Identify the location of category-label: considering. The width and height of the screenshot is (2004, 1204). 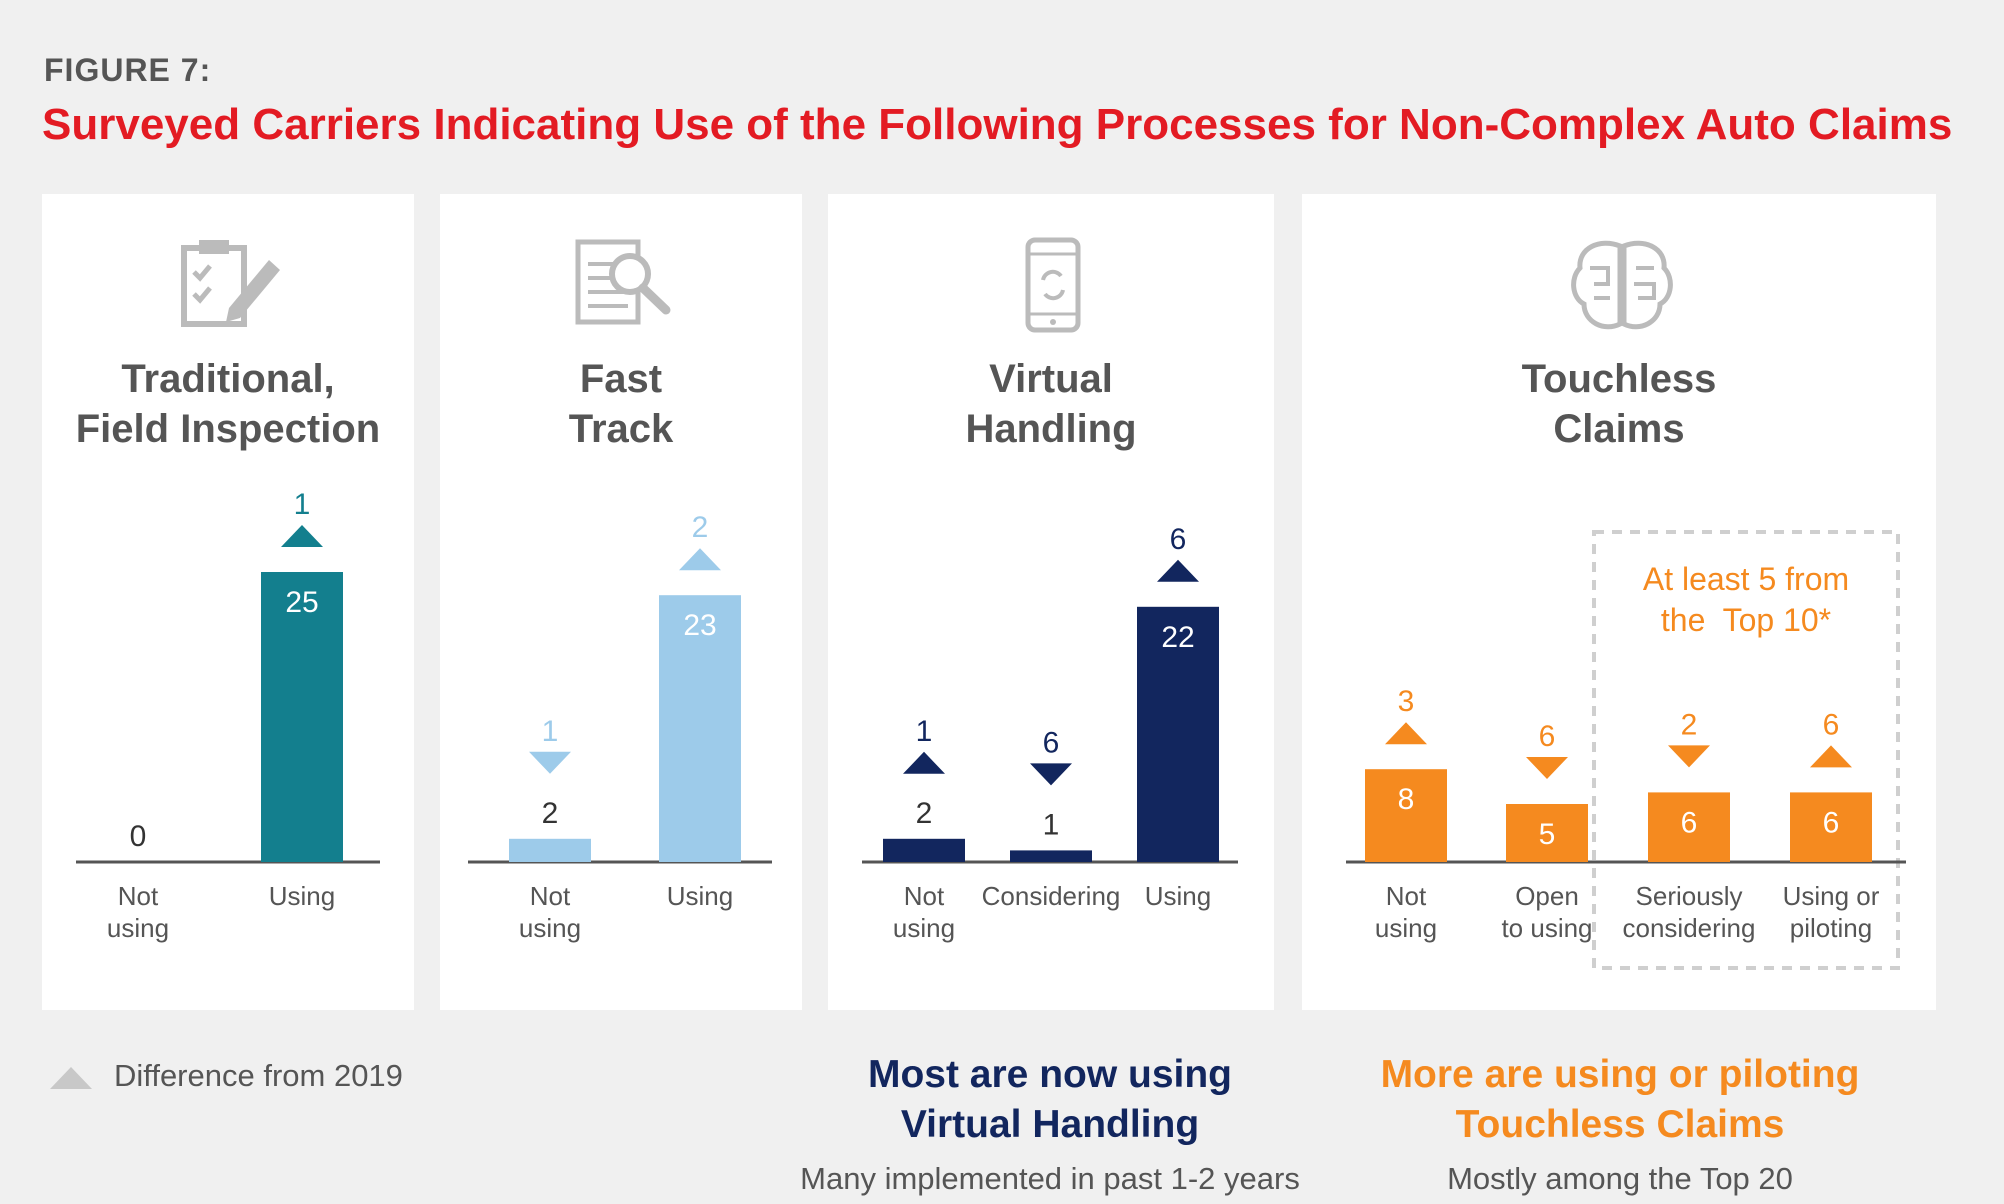
(1689, 928).